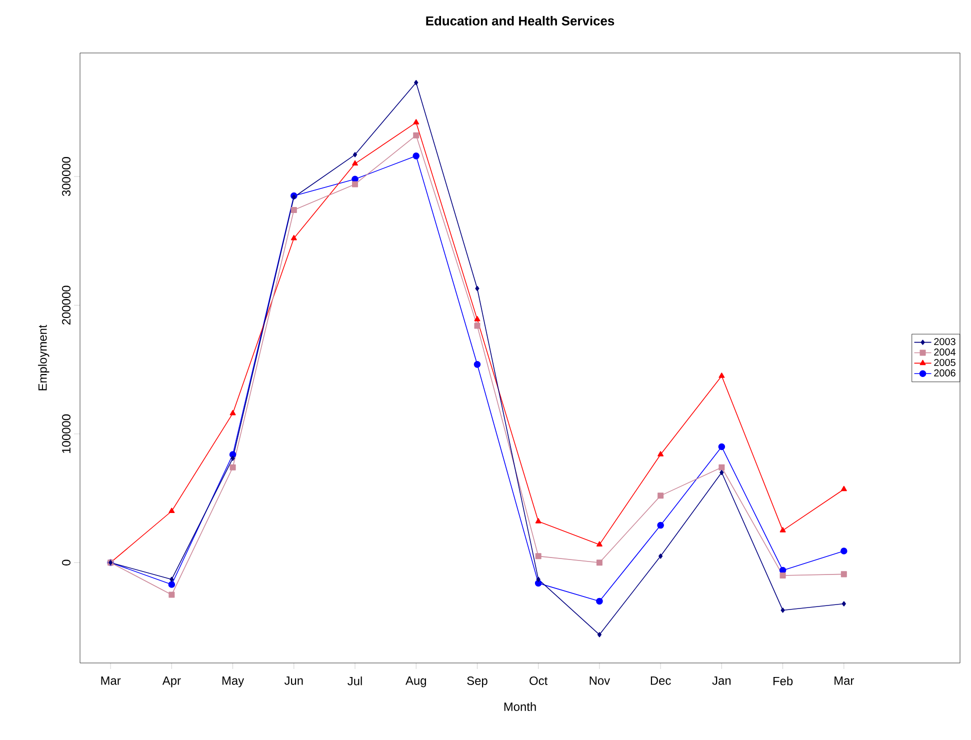 The width and height of the screenshot is (971, 740). Describe the element at coordinates (945, 342) in the screenshot. I see `legend-label: 2003` at that location.